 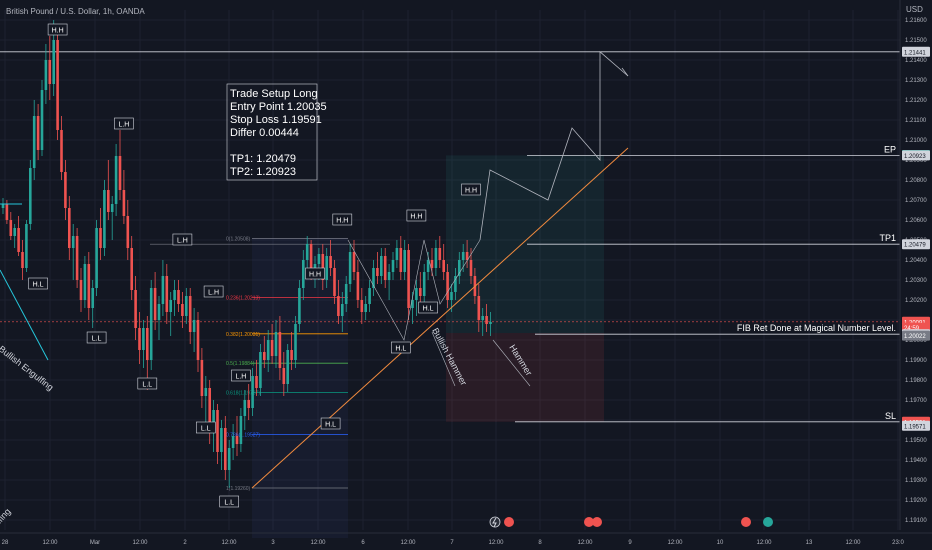 I want to click on setup-note-line: Trade Setup Long, so click(x=274, y=94).